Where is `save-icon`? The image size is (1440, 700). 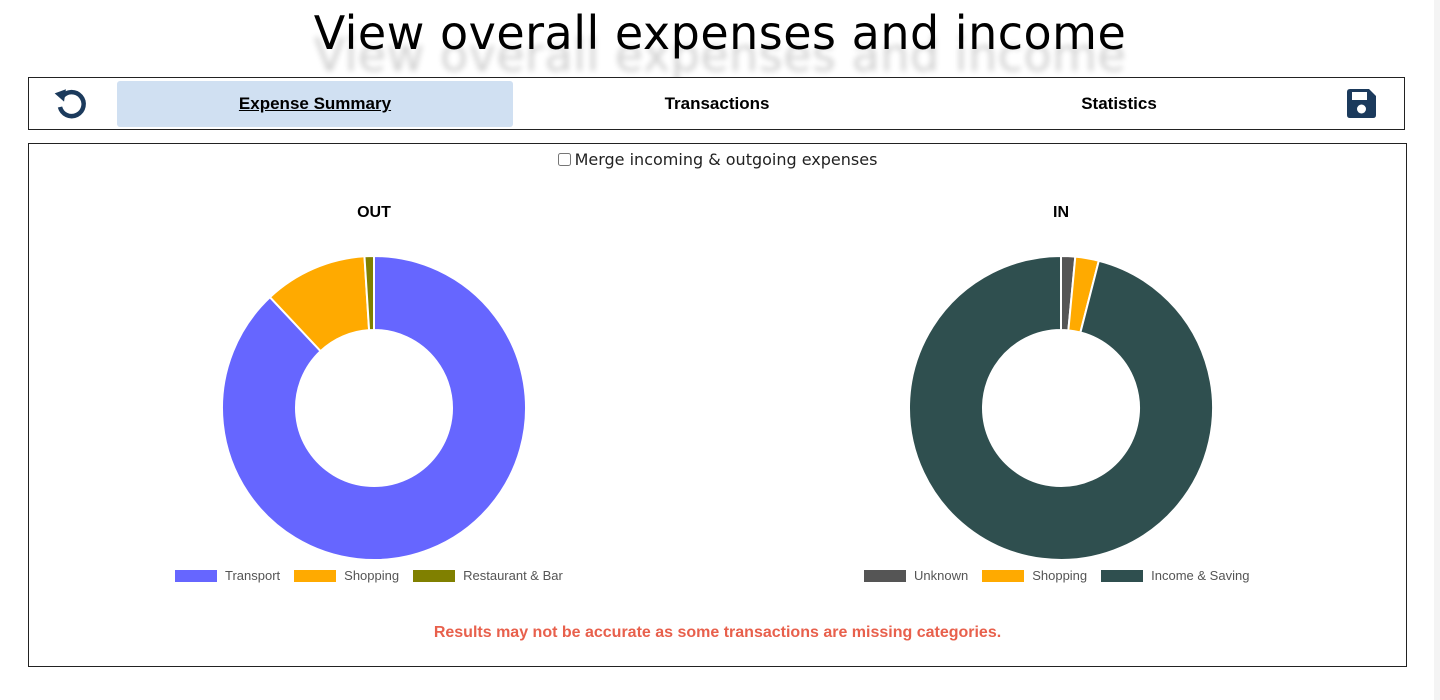 save-icon is located at coordinates (1361, 104).